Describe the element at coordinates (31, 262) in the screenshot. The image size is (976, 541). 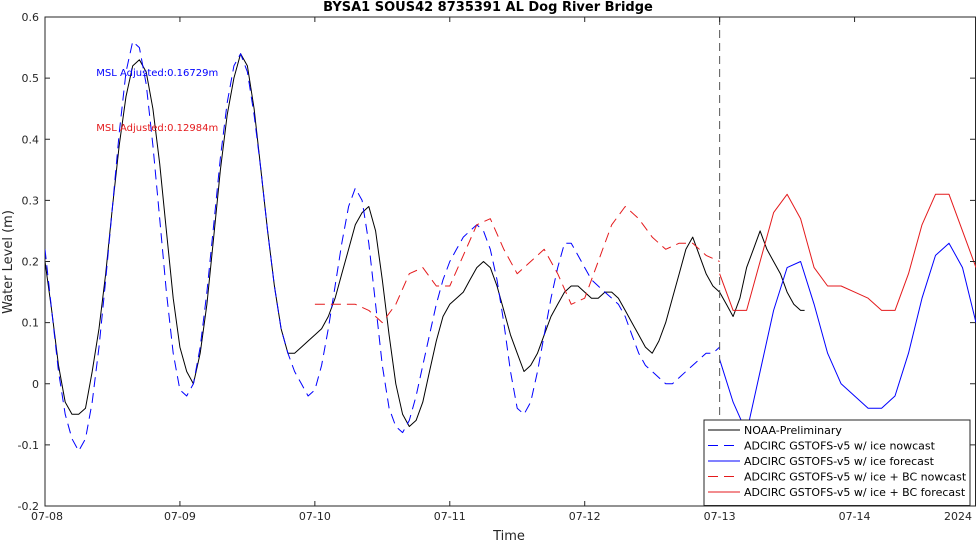
I see `y-tick-label: 0.2` at that location.